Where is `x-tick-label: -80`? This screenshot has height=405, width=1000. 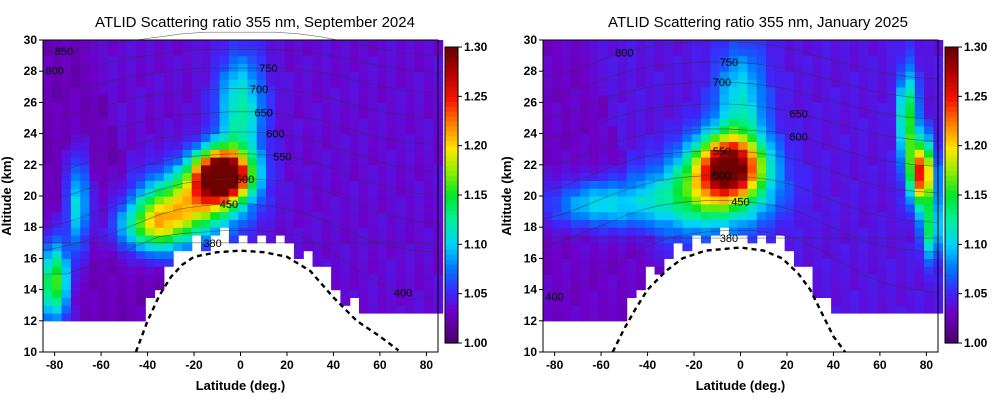 x-tick-label: -80 is located at coordinates (55, 365).